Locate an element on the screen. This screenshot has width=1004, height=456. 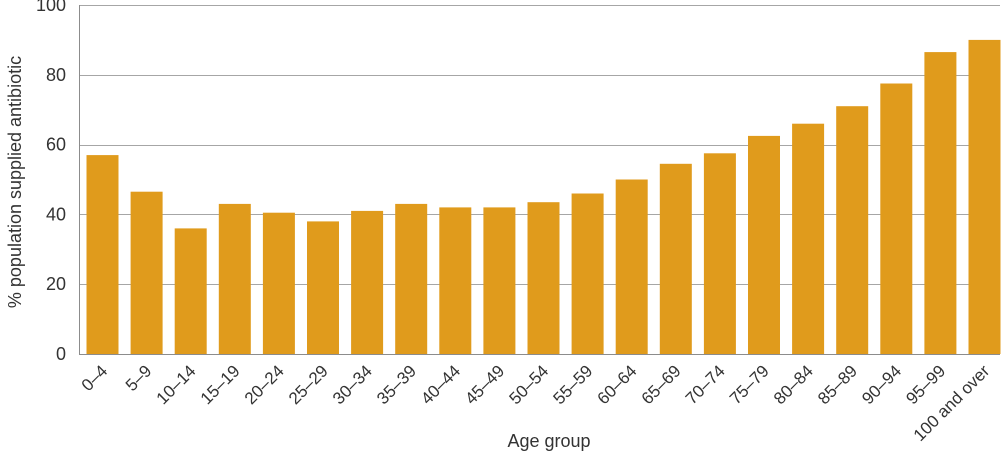
x-tick-label: 0–4 is located at coordinates (94, 377).